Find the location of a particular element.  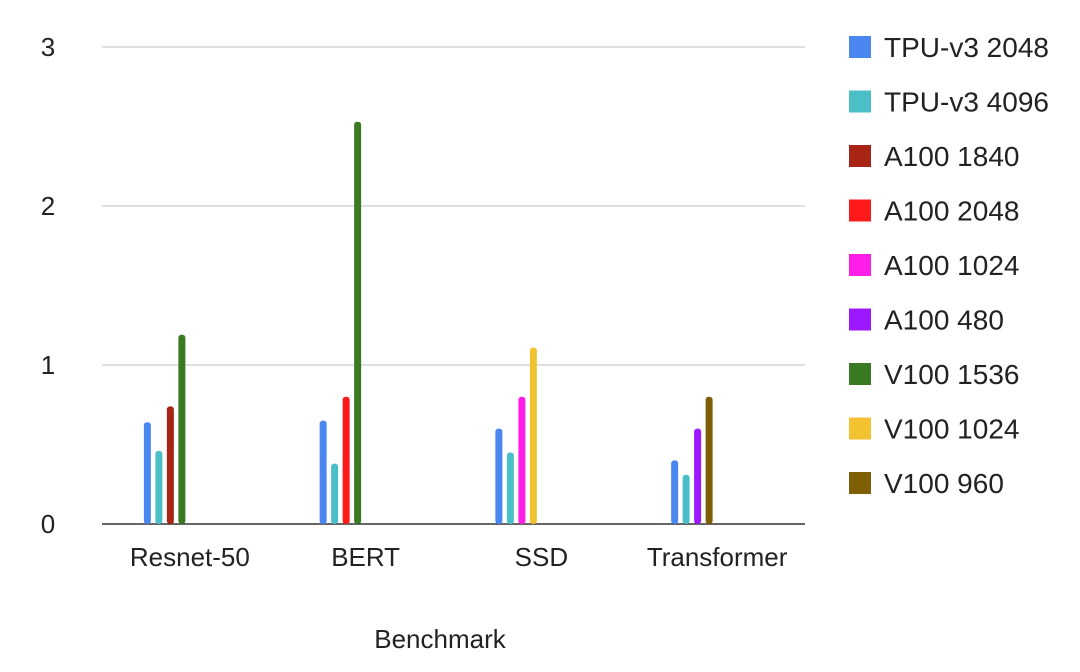

legend-item: A100 2048 is located at coordinates (934, 211).